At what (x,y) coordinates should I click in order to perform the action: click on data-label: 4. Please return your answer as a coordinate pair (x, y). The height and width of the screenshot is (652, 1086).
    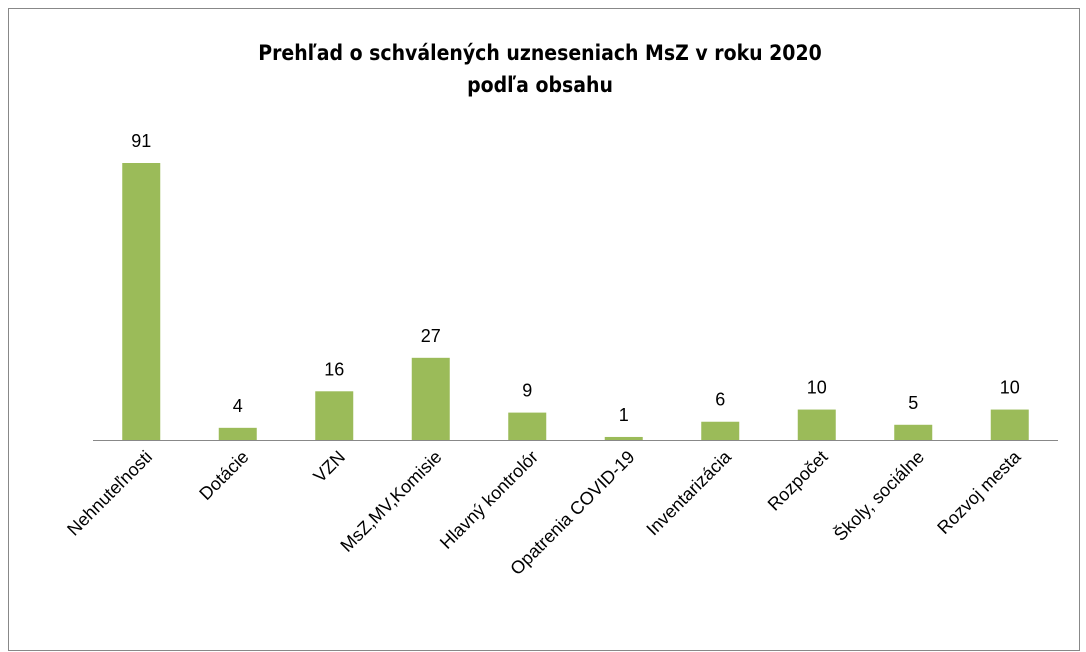
    Looking at the image, I should click on (238, 406).